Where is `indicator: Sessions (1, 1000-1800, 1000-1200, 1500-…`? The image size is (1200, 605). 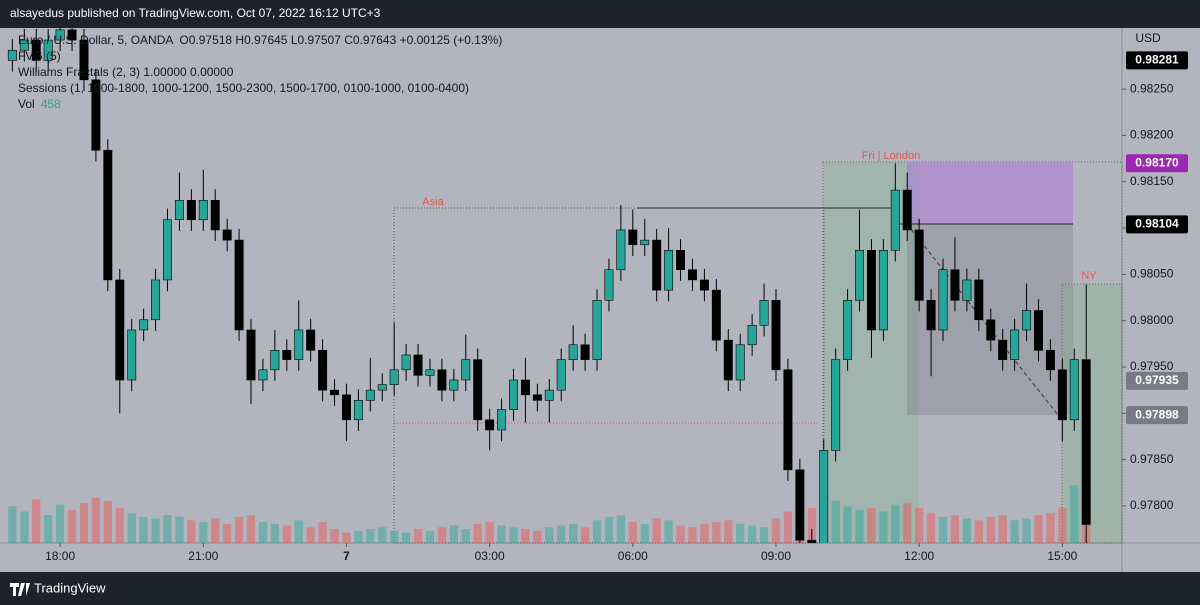
indicator: Sessions (1, 1000-1800, 1000-1200, 1500-… is located at coordinates (243, 88).